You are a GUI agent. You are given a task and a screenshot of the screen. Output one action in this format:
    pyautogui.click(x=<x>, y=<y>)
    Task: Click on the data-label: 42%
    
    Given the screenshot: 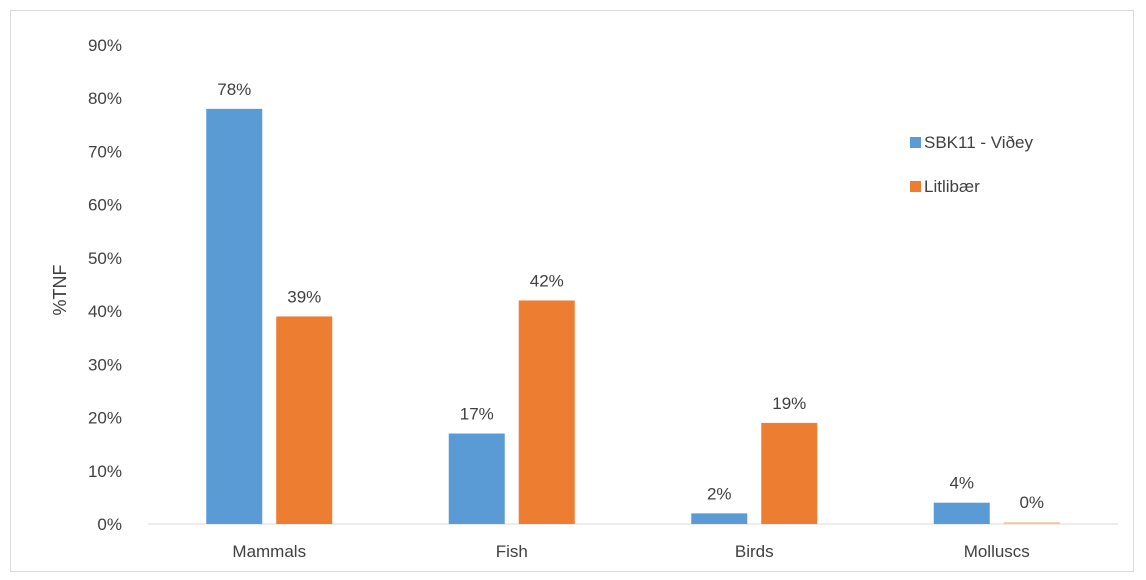 What is the action you would take?
    pyautogui.click(x=547, y=280)
    